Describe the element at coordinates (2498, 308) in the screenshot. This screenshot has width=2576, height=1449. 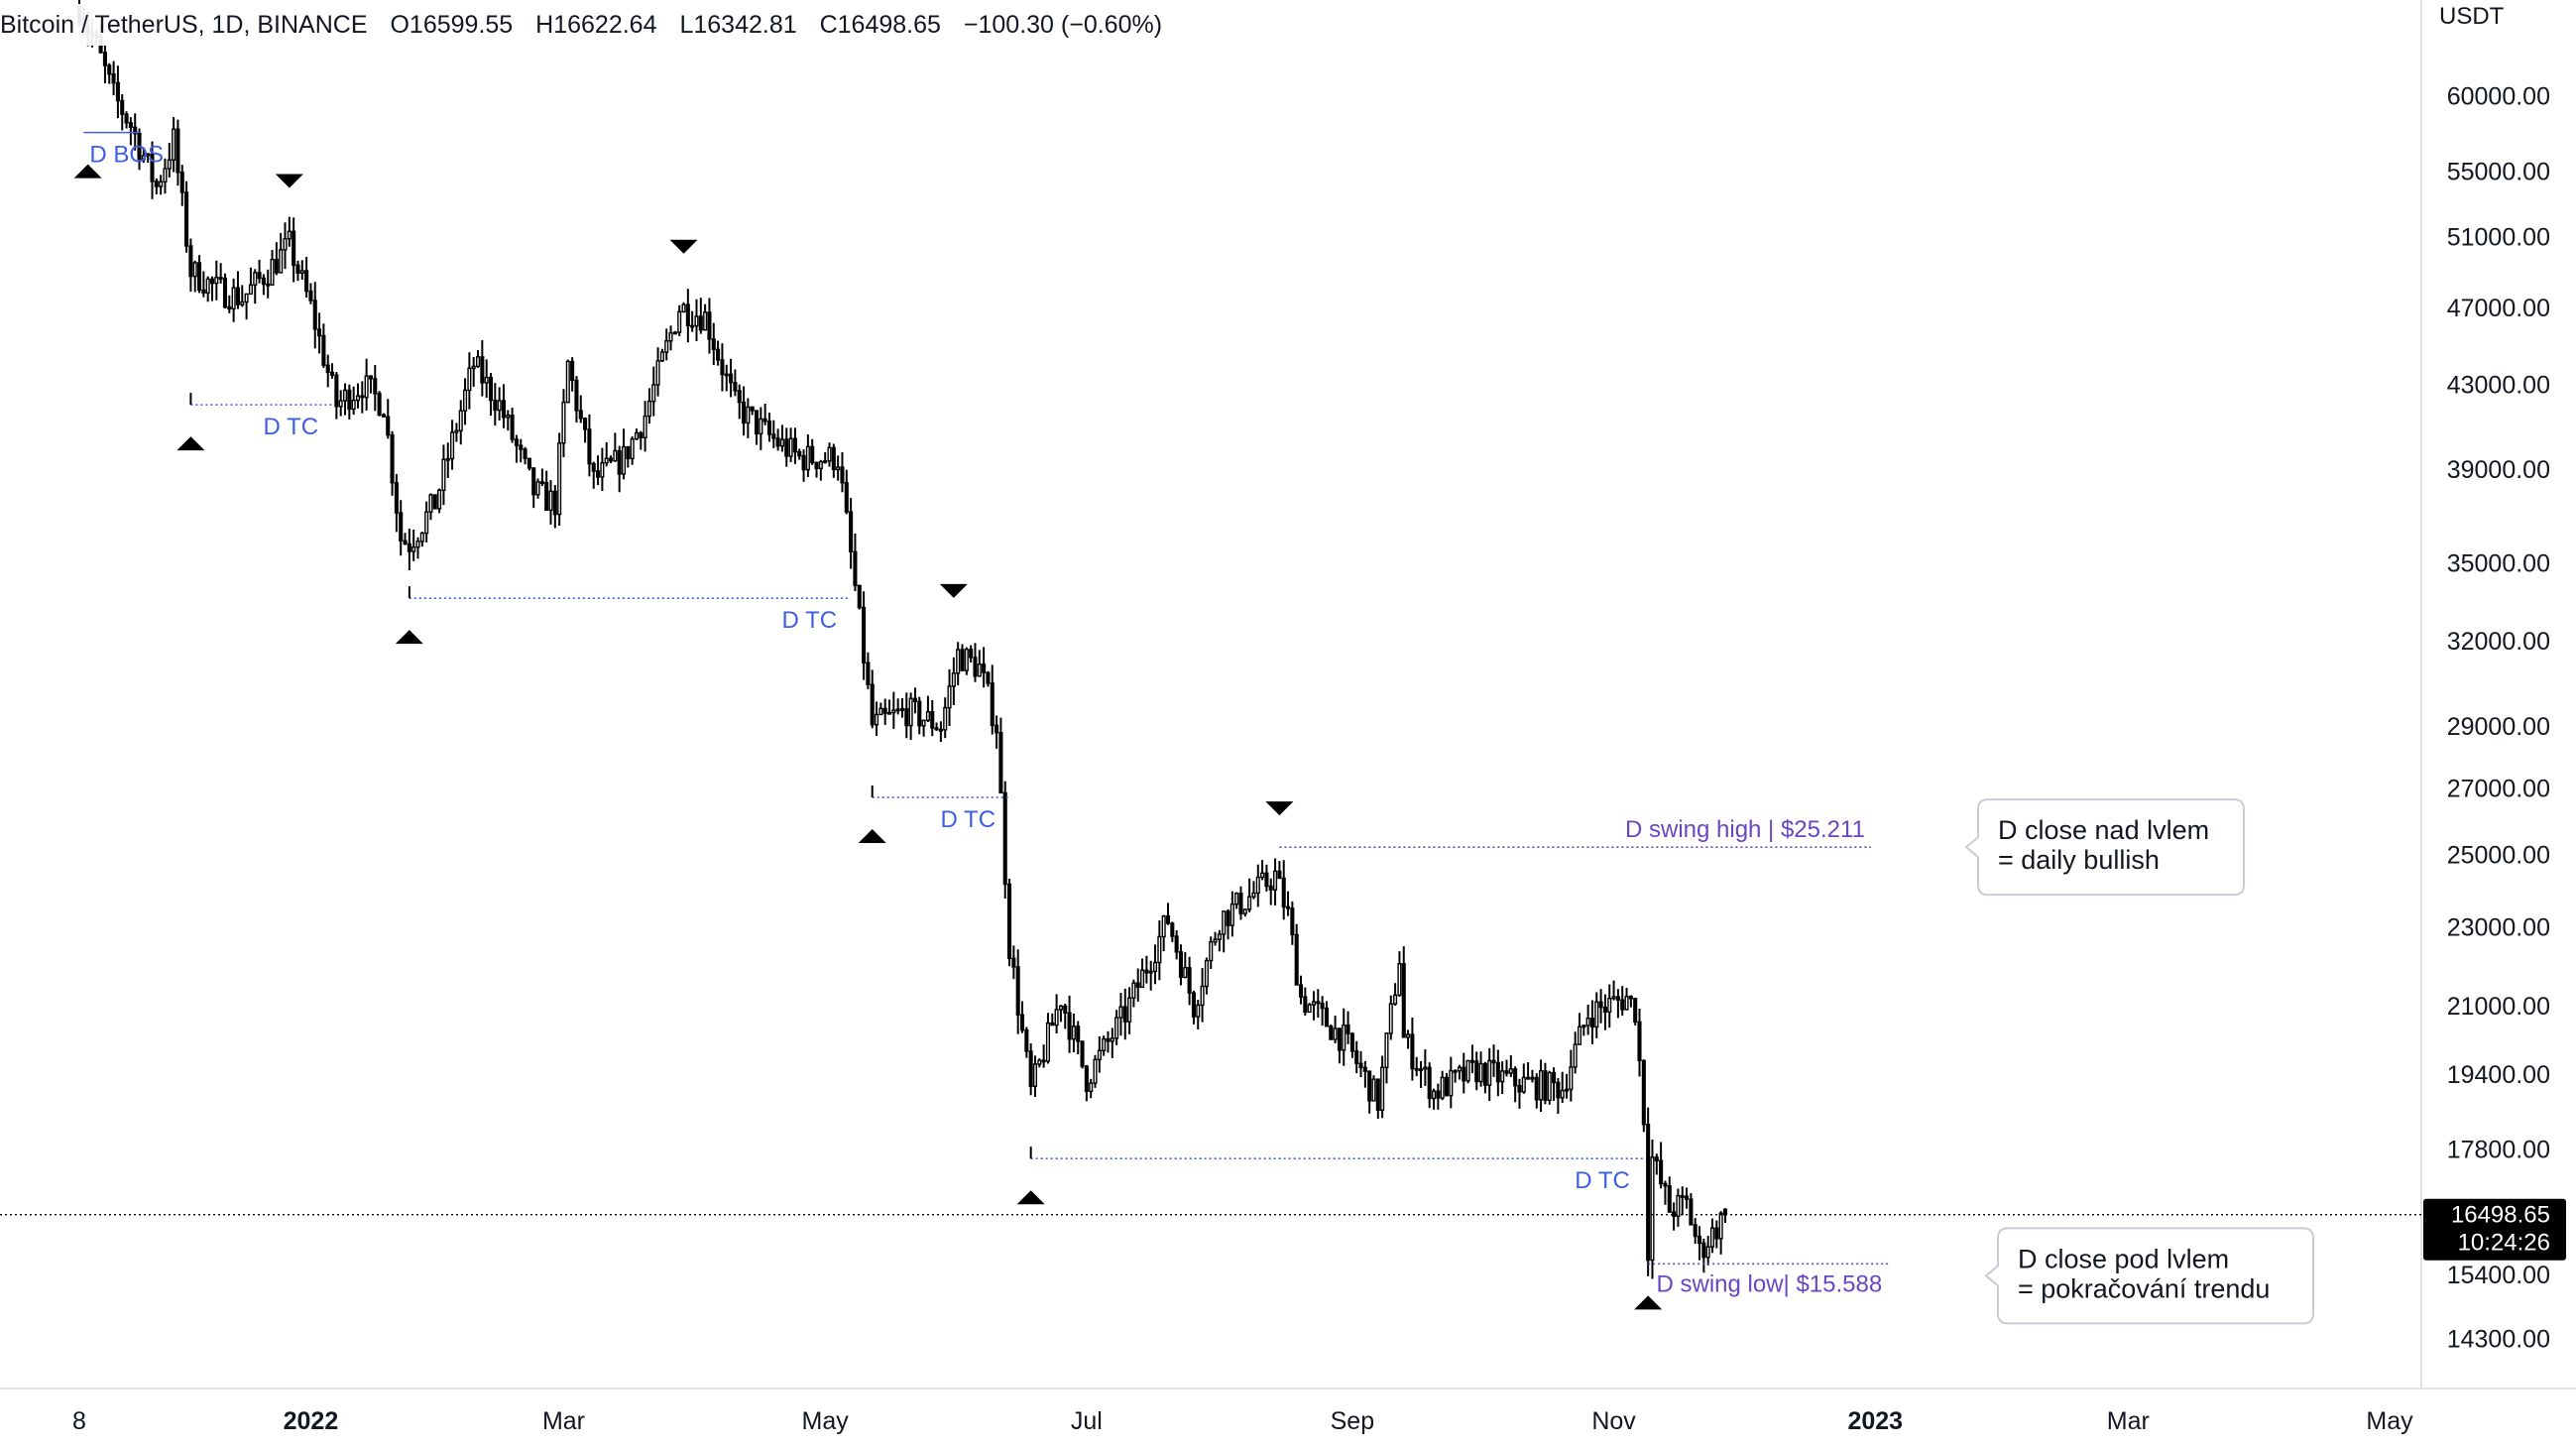
I see `price-tick-label: 47000.00` at that location.